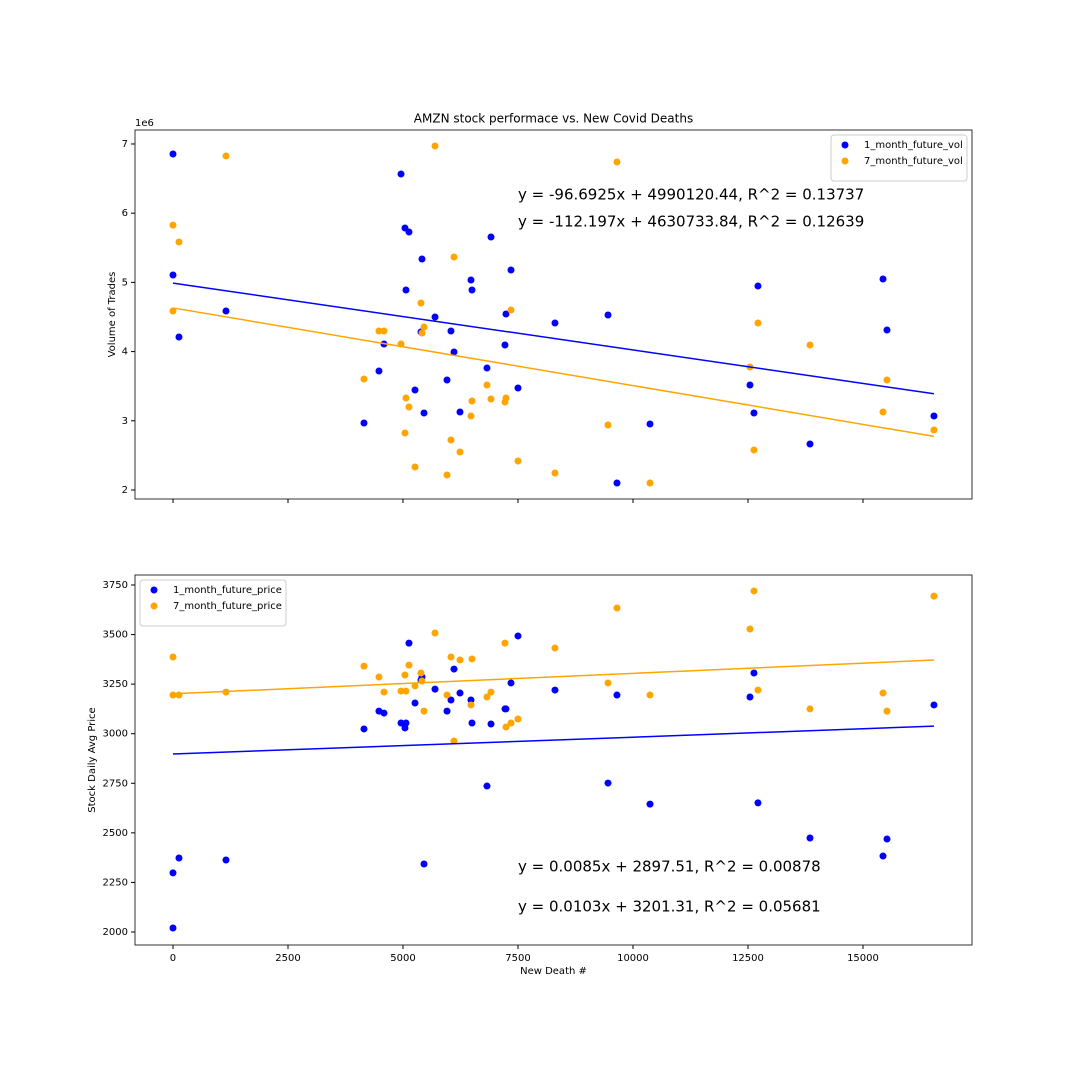 Image resolution: width=1080 pixels, height=1080 pixels. What do you see at coordinates (173, 958) in the screenshot?
I see `x-tick-label: 0` at bounding box center [173, 958].